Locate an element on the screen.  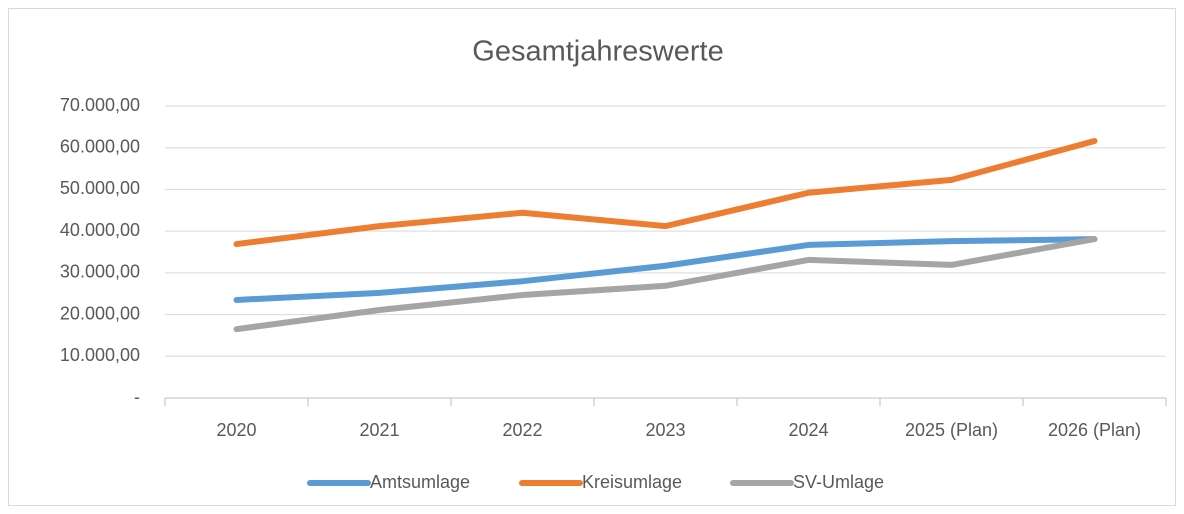
x-tick-label: 2026 (Plan) is located at coordinates (1094, 430).